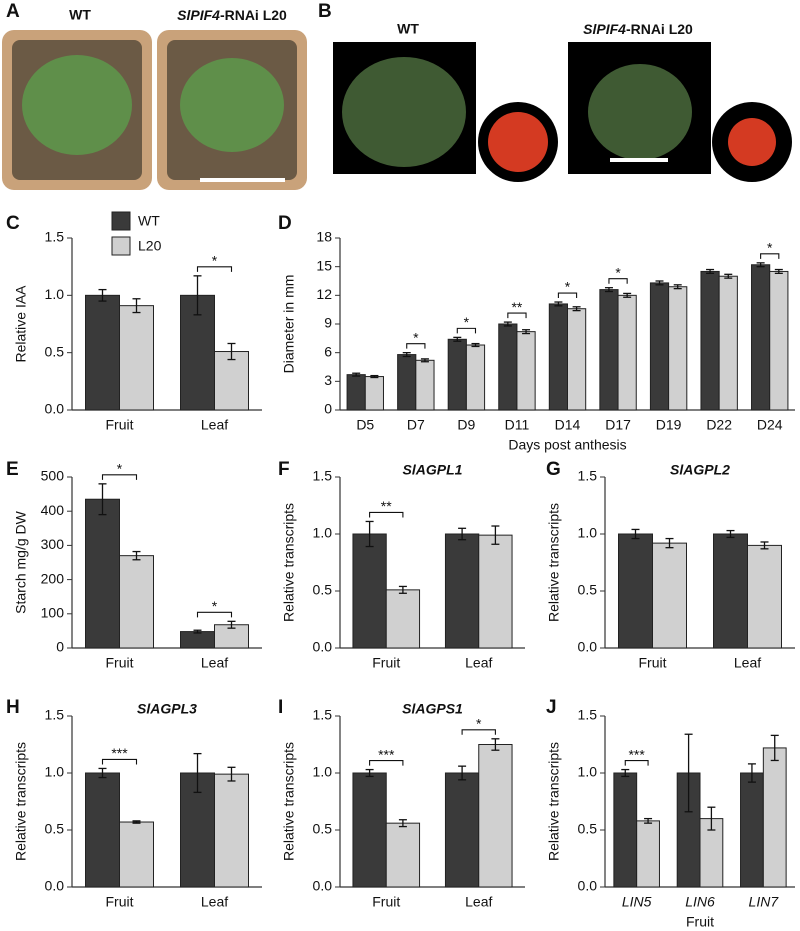 The height and width of the screenshot is (931, 800). I want to click on legend-swatch, so click(121, 246).